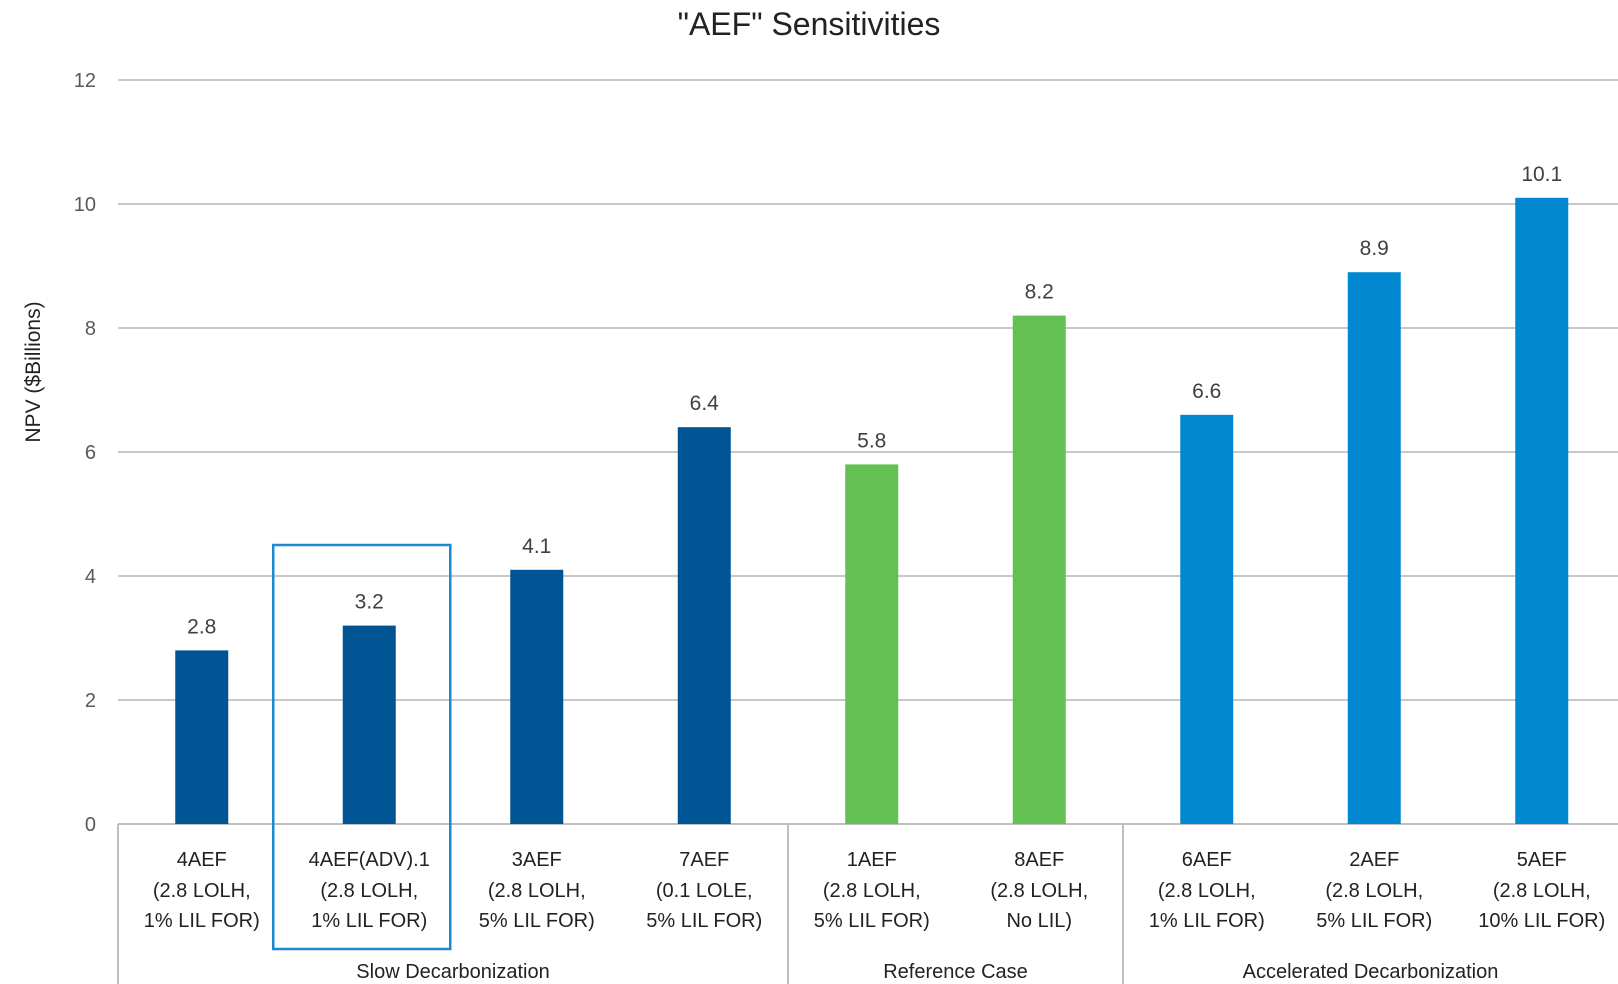  Describe the element at coordinates (809, 24) in the screenshot. I see `chart-title: "AEF" Sensitivities` at that location.